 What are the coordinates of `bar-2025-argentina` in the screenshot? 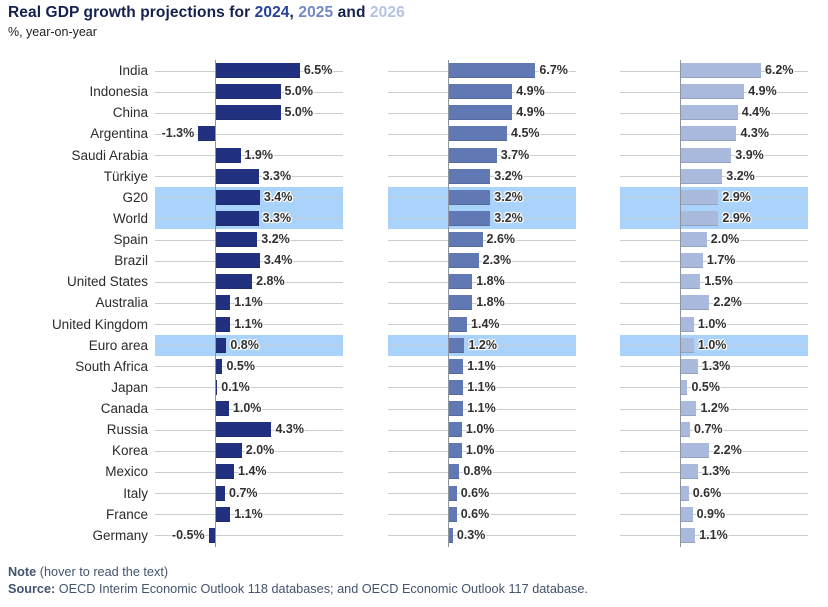 It's located at (478, 134).